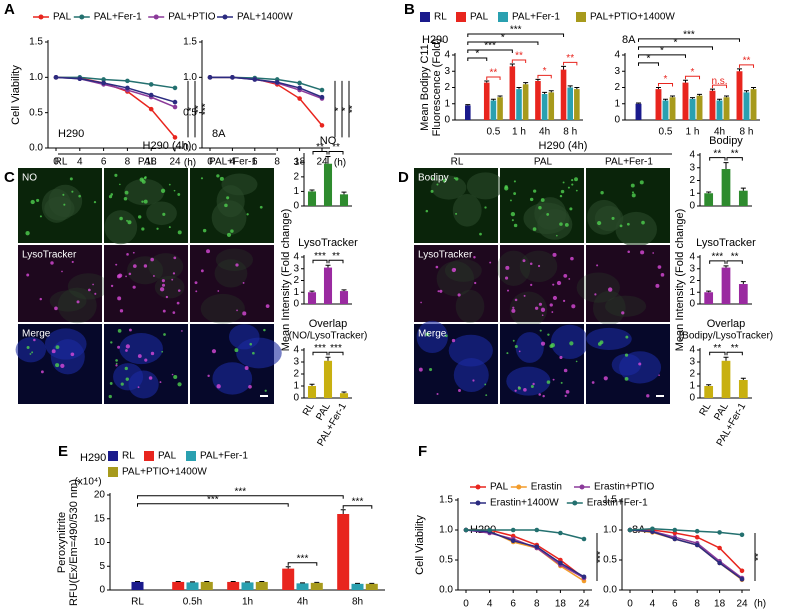 The width and height of the screenshot is (789, 615). I want to click on y-tick-label: 0.5, so click(610, 560).